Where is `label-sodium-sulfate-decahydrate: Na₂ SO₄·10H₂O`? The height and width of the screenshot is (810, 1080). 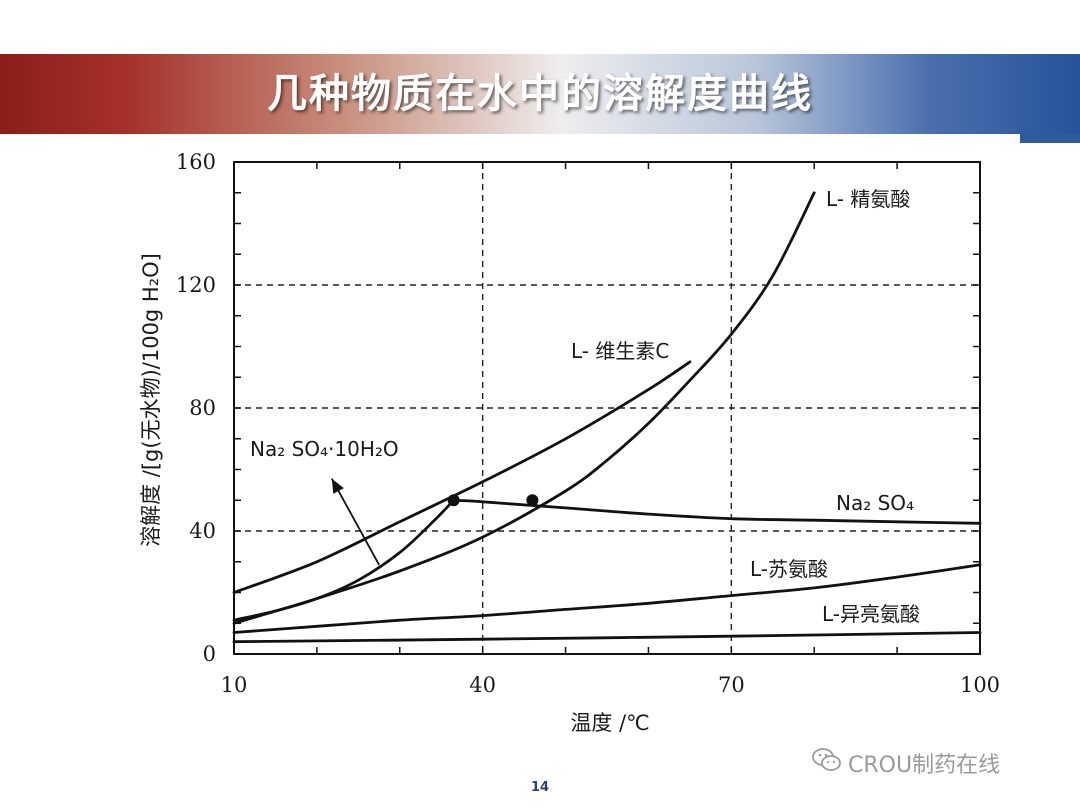 label-sodium-sulfate-decahydrate: Na₂ SO₄·10H₂O is located at coordinates (324, 449).